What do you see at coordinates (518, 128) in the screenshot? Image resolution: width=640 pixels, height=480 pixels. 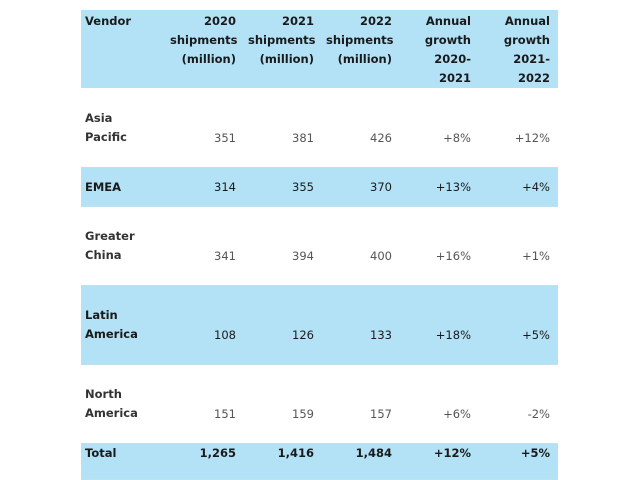 I see `cell-growth2: +12%` at bounding box center [518, 128].